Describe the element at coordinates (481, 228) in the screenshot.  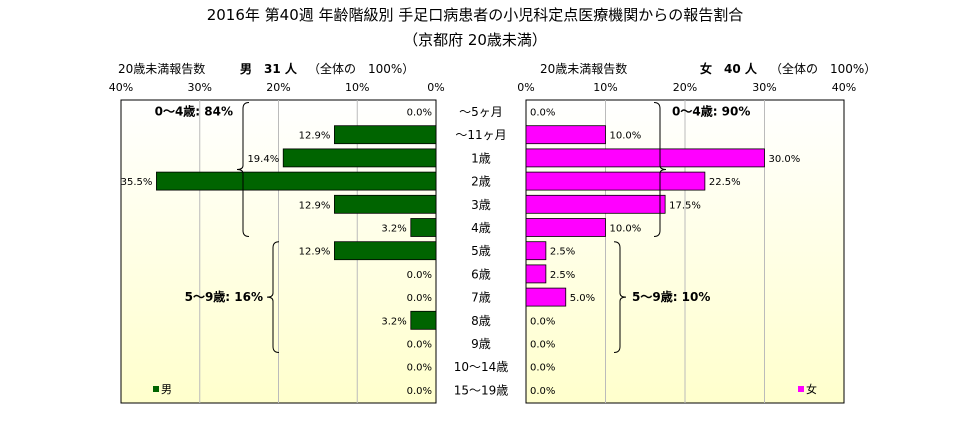
I see `category-label: 4歳` at that location.